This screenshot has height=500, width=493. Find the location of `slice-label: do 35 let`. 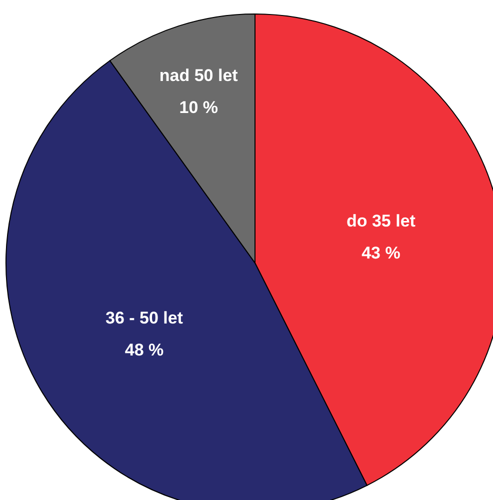

slice-label: do 35 let is located at coordinates (381, 220).